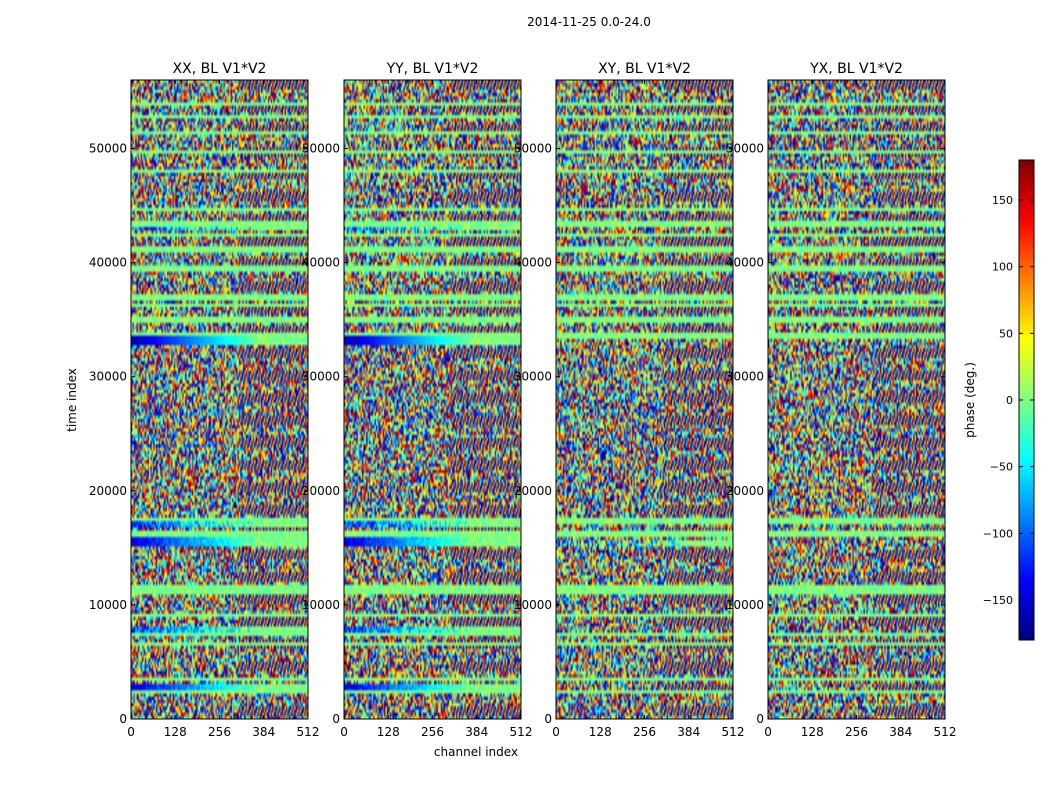  I want to click on y-axis-label: time index, so click(72, 400).